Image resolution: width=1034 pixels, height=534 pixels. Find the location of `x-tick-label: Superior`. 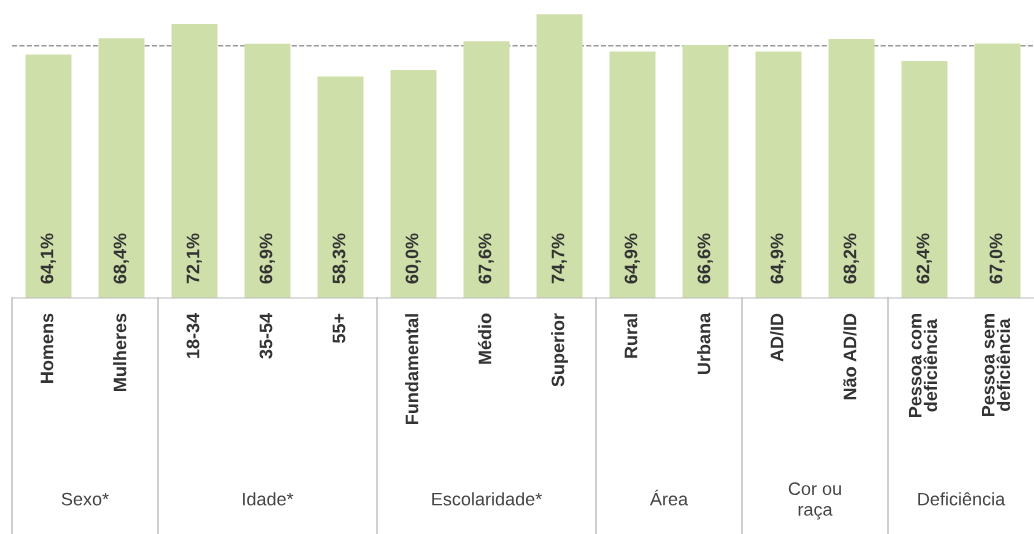

x-tick-label: Superior is located at coordinates (559, 350).